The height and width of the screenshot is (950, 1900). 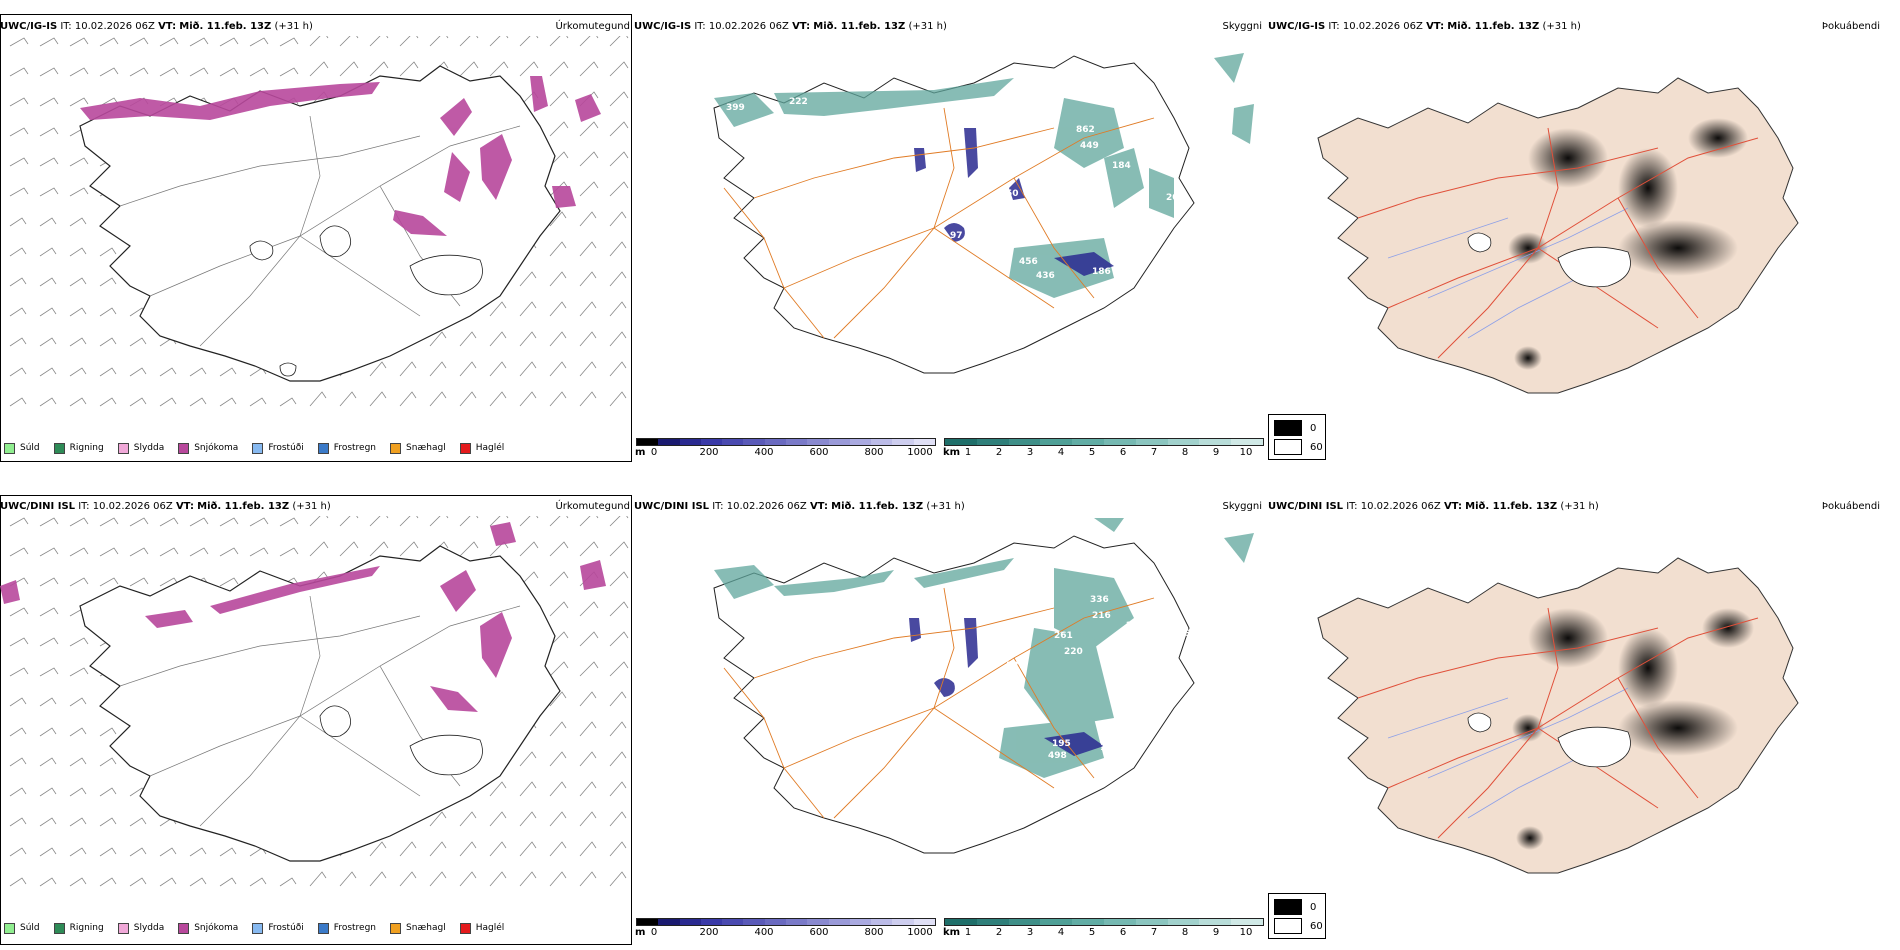 I want to click on fog-key-swatch, so click(x=1288, y=447).